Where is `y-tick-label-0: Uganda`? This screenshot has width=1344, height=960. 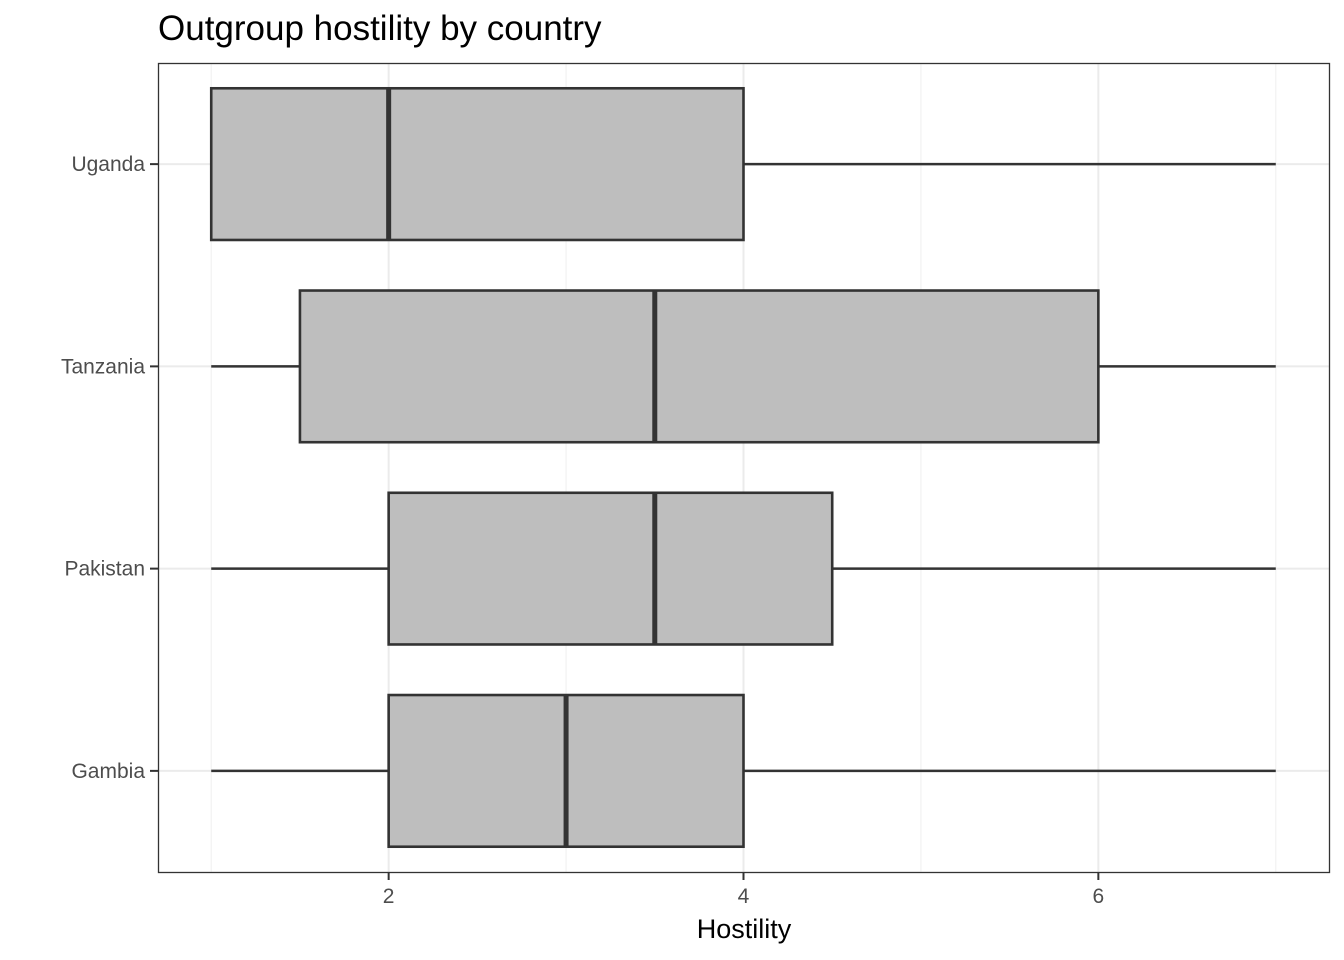
y-tick-label-0: Uganda is located at coordinates (108, 164).